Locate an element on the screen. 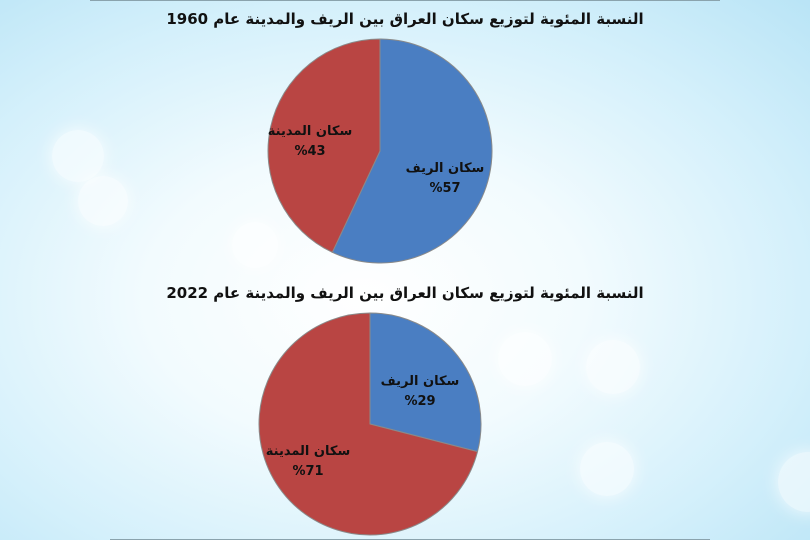 The height and width of the screenshot is (540, 810). top-divider is located at coordinates (405, 0).